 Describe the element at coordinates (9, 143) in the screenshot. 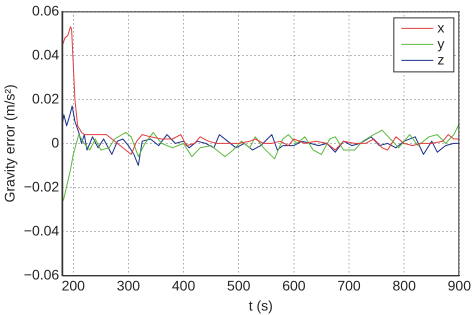

I see `y-axis-title: Gravity error (m/s²)` at that location.